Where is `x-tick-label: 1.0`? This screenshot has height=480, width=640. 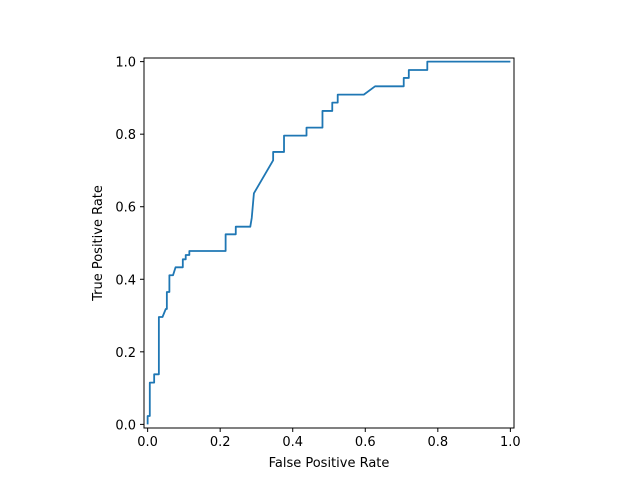
x-tick-label: 1.0 is located at coordinates (510, 442).